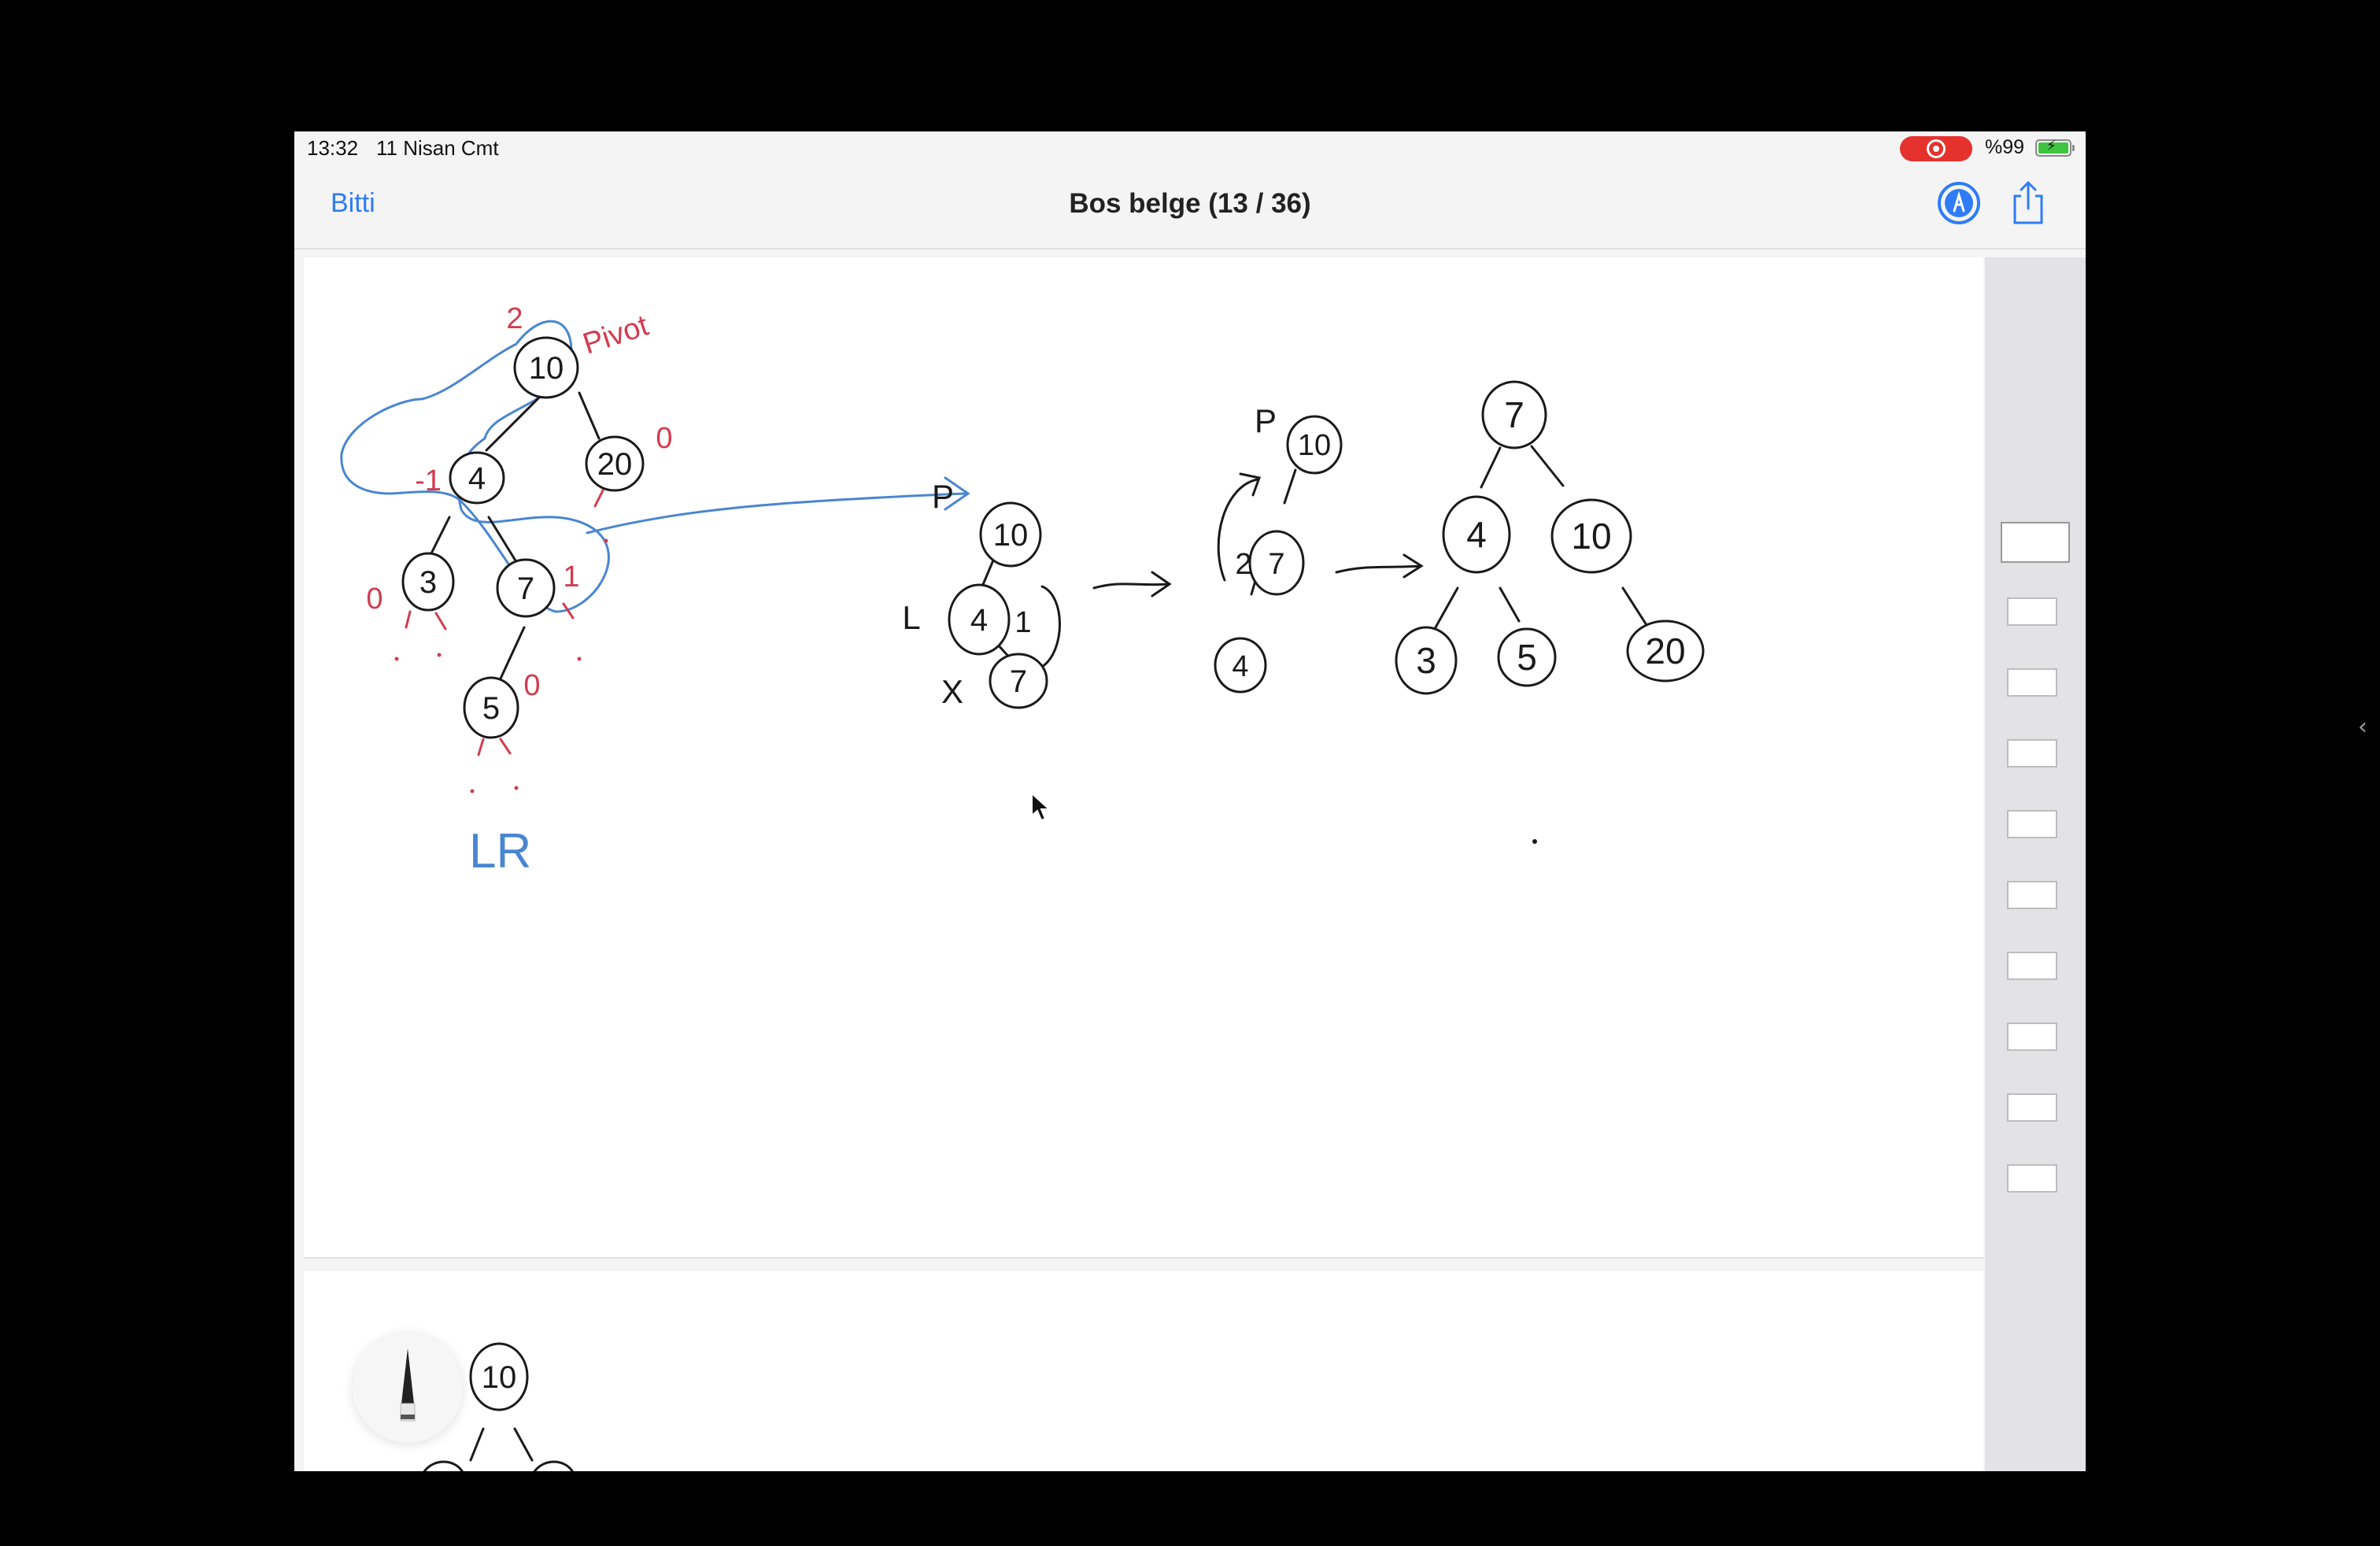 The height and width of the screenshot is (1546, 2380). I want to click on balance-factor: 1, so click(571, 577).